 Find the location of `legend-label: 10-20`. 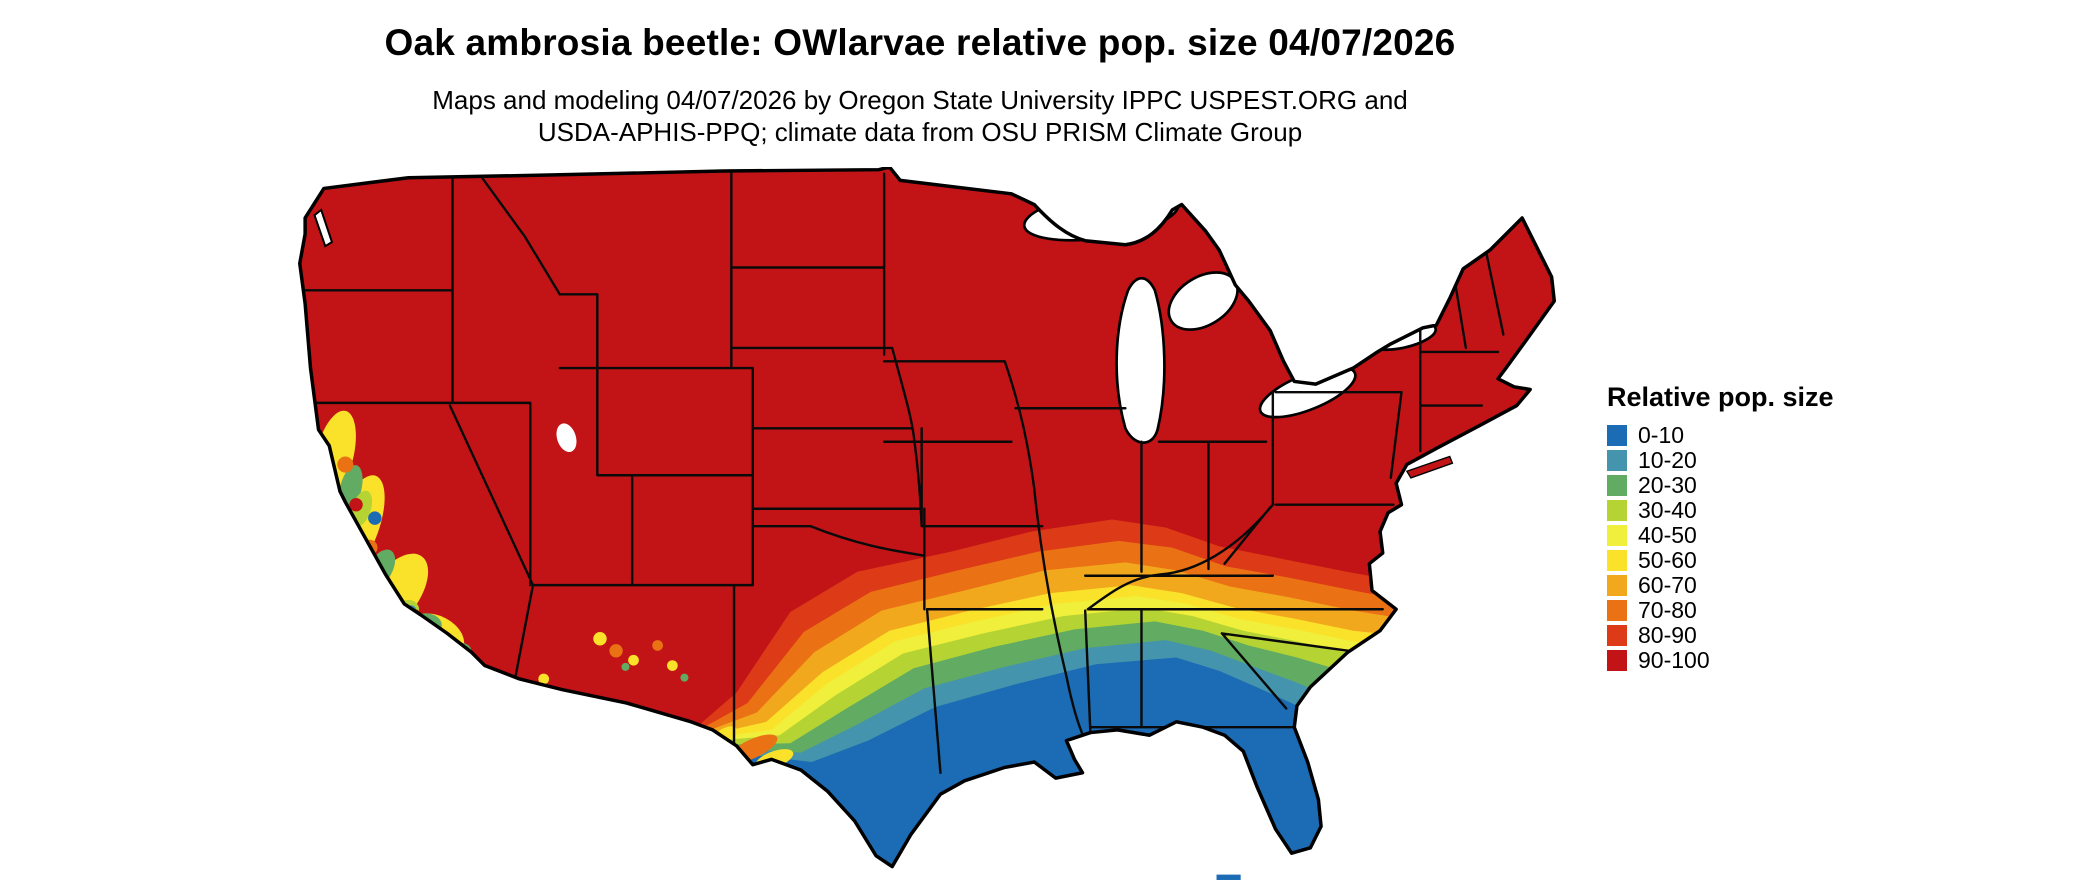

legend-label: 10-20 is located at coordinates (1667, 460).